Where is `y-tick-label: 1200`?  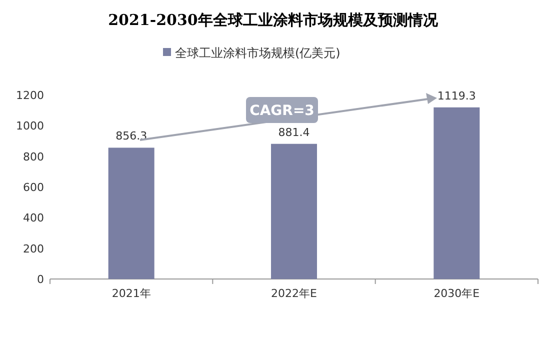 y-tick-label: 1200 is located at coordinates (30, 95).